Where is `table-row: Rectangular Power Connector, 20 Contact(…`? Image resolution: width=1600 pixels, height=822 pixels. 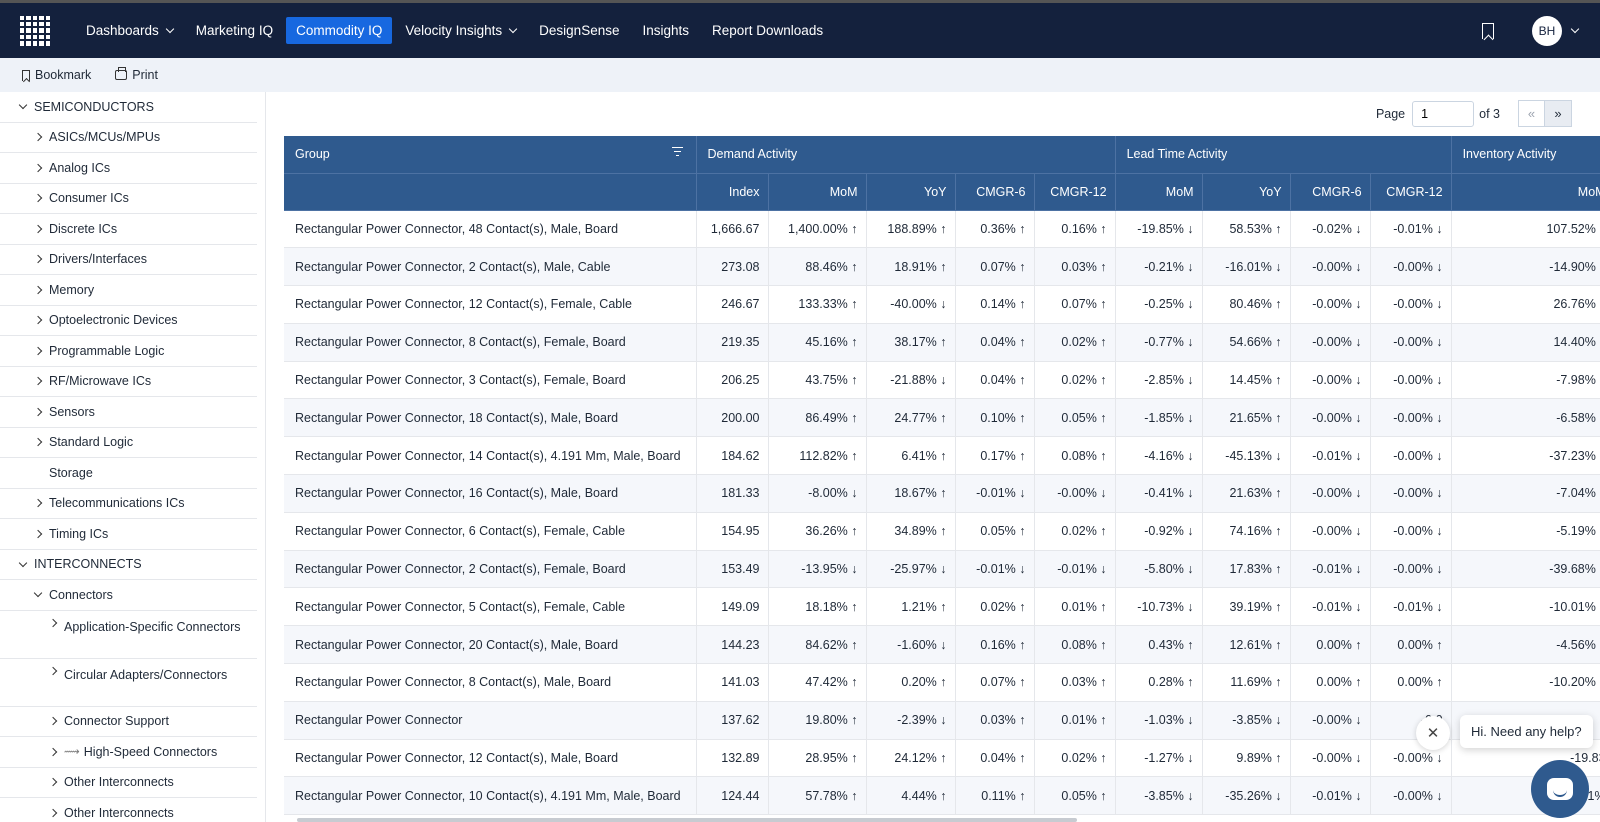 table-row: Rectangular Power Connector, 20 Contact(… is located at coordinates (942, 645).